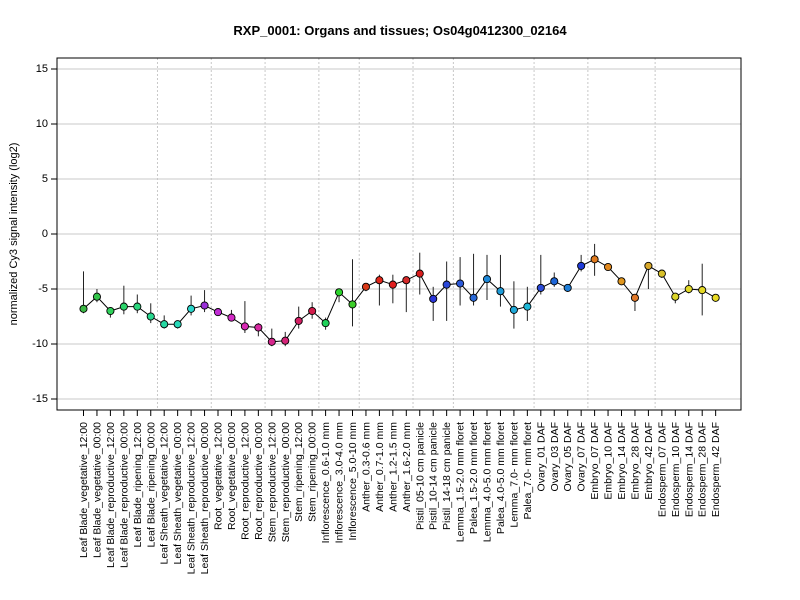 The width and height of the screenshot is (800, 600). What do you see at coordinates (689, 469) in the screenshot?
I see `x-tick-label: Endosperm_14 DAF` at bounding box center [689, 469].